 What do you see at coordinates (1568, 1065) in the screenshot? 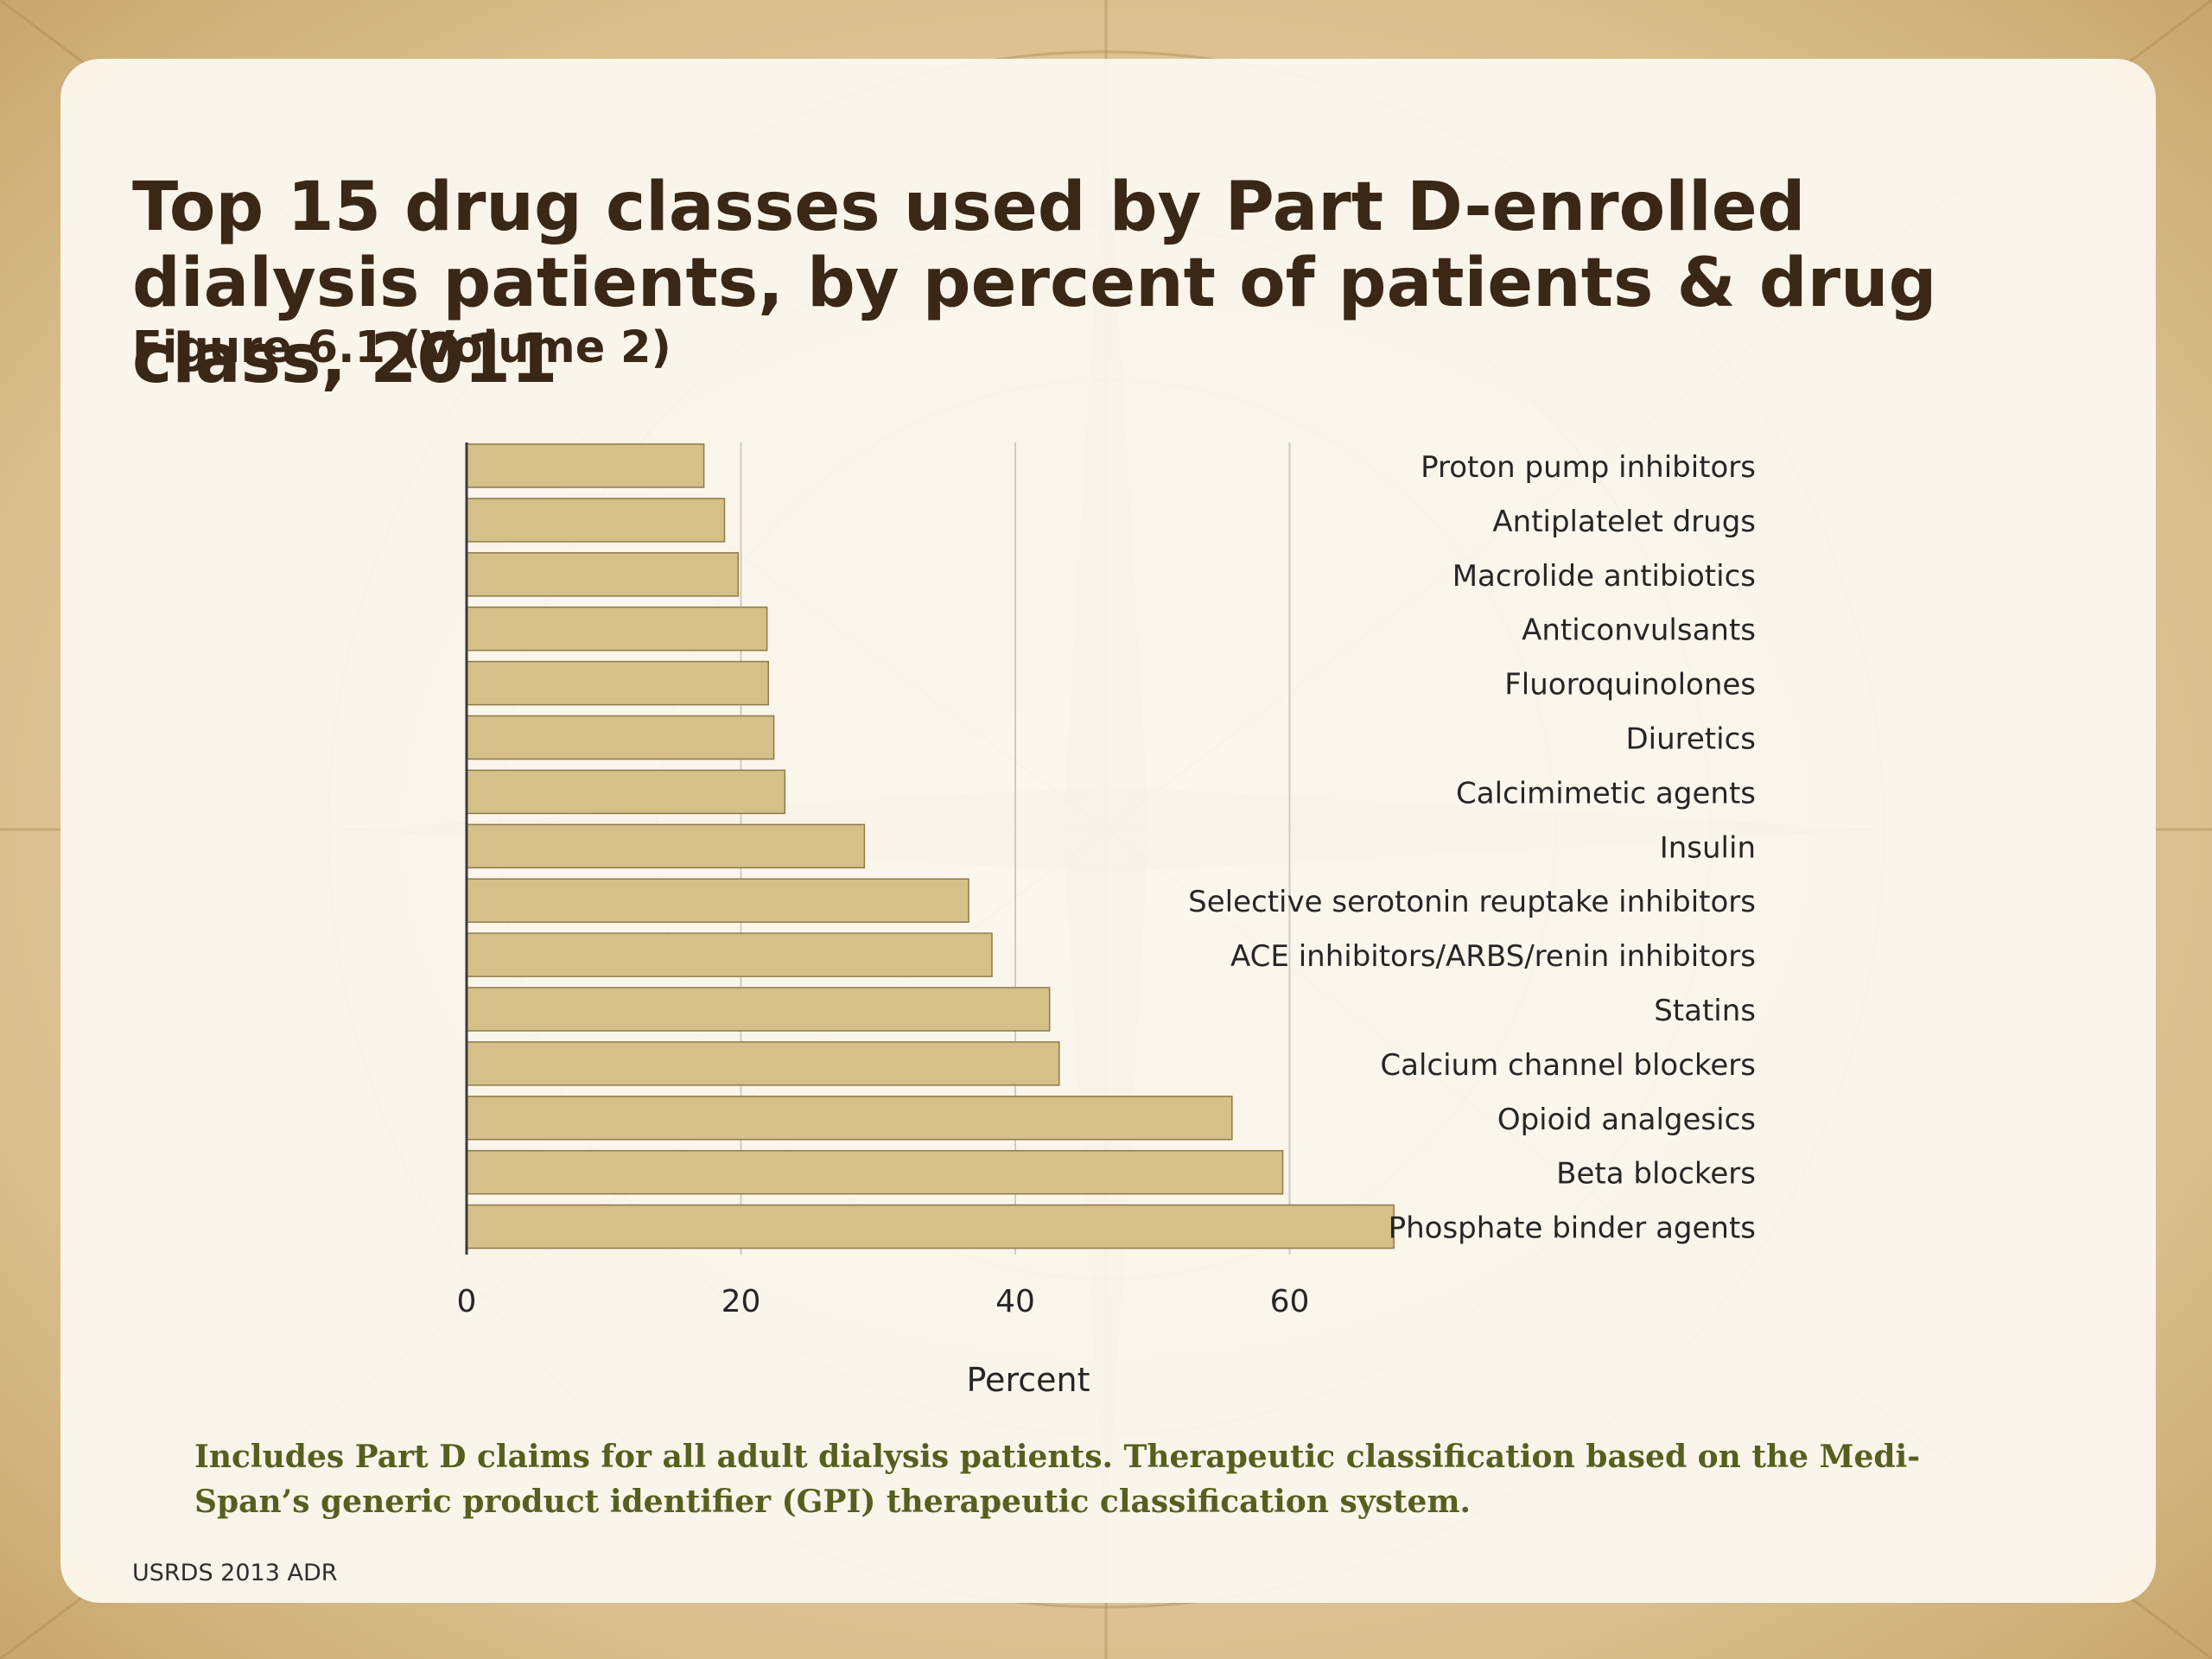
I see `category-label: Calcium channel blockers` at bounding box center [1568, 1065].